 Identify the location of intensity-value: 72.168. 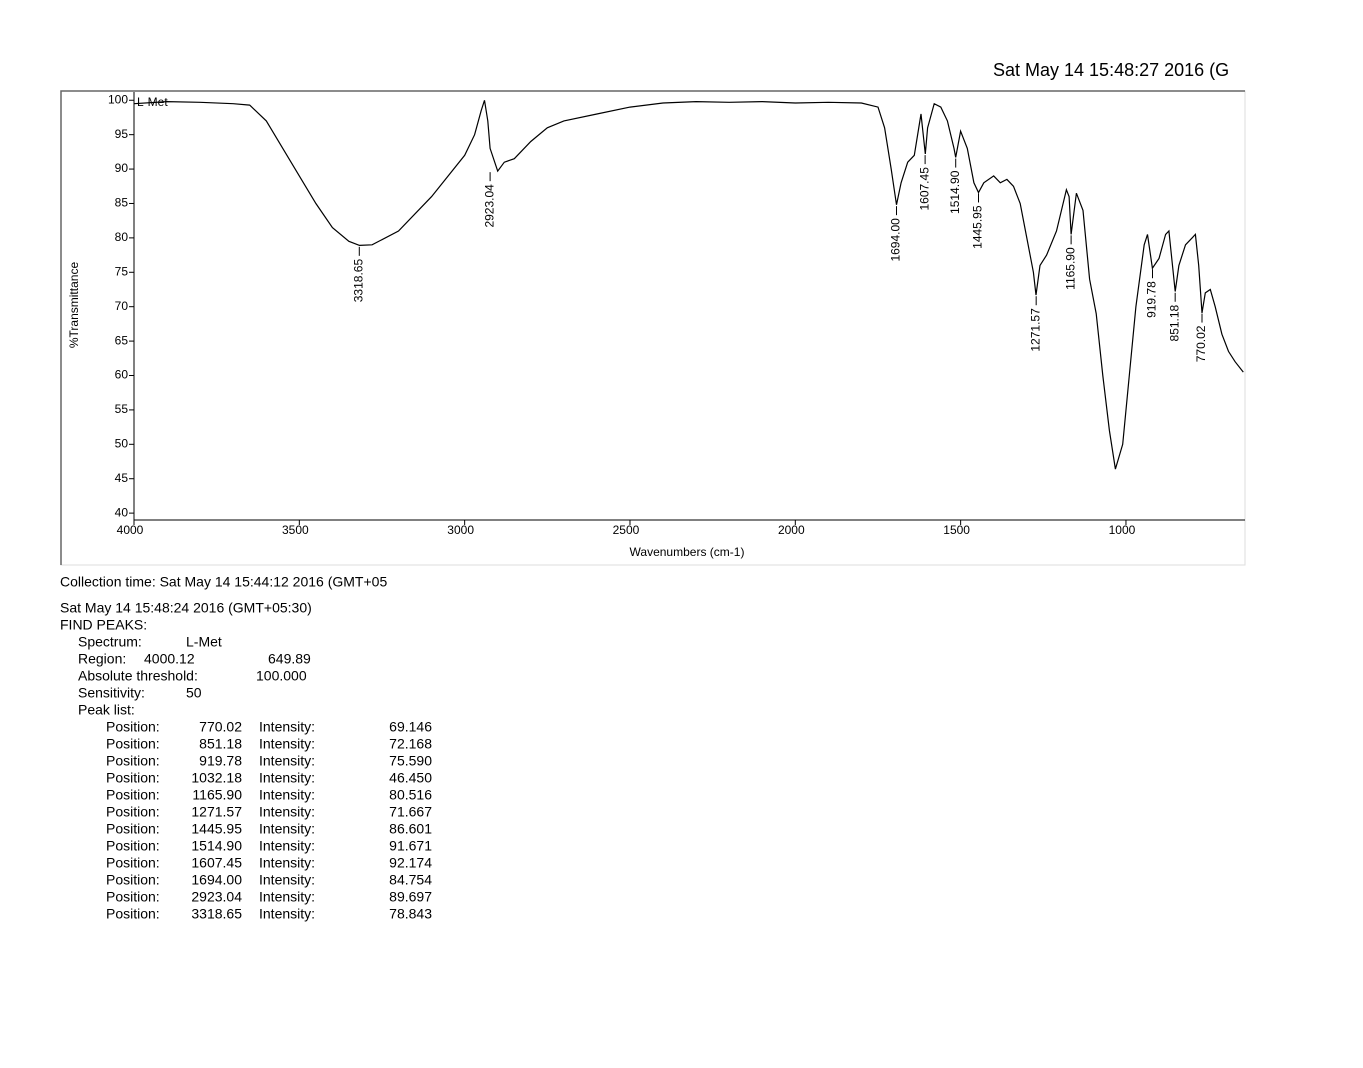
(410, 744).